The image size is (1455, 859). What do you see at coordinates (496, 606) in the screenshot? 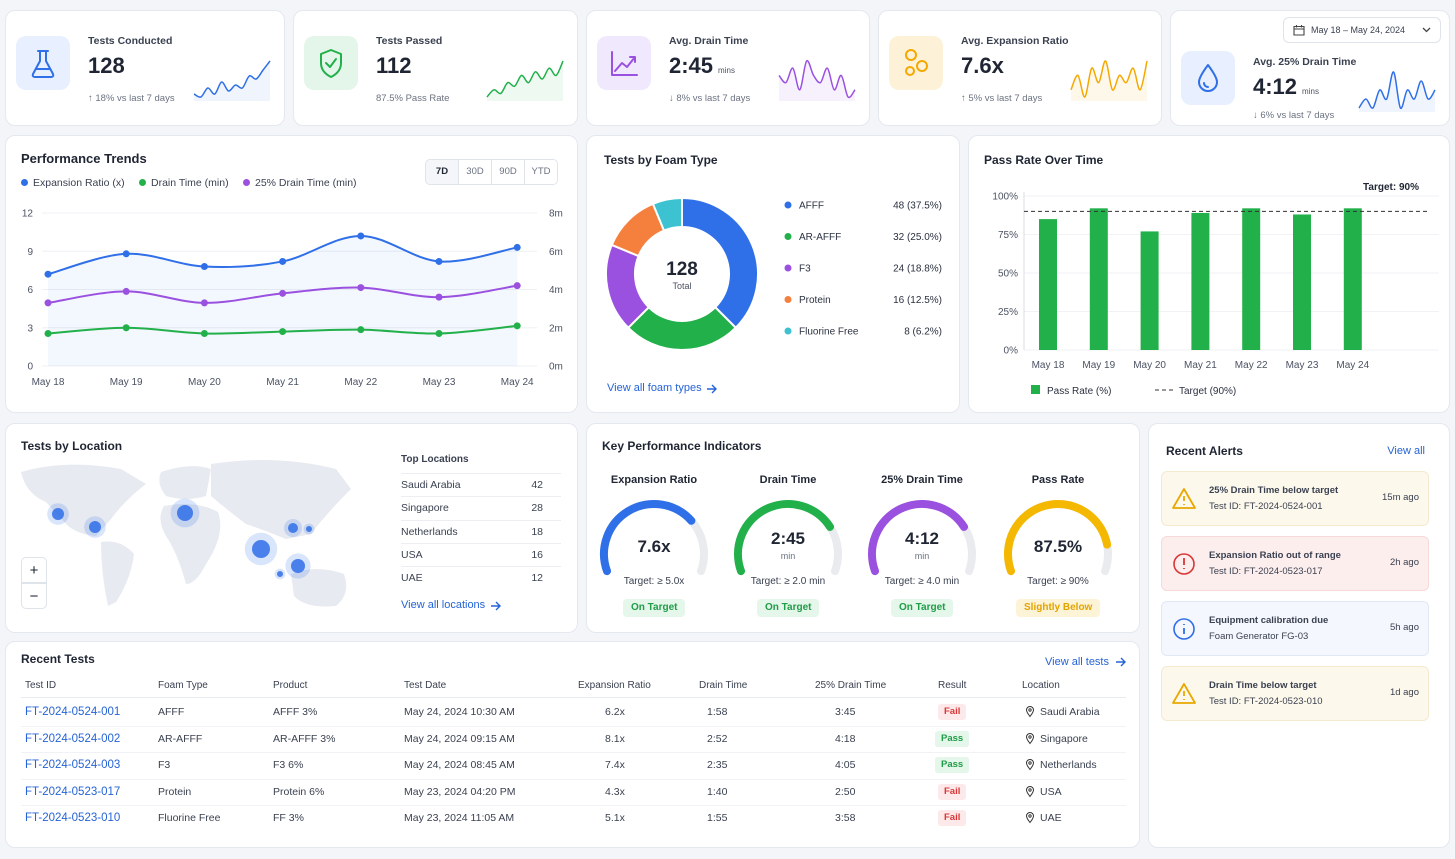
I see `arrow-icon` at bounding box center [496, 606].